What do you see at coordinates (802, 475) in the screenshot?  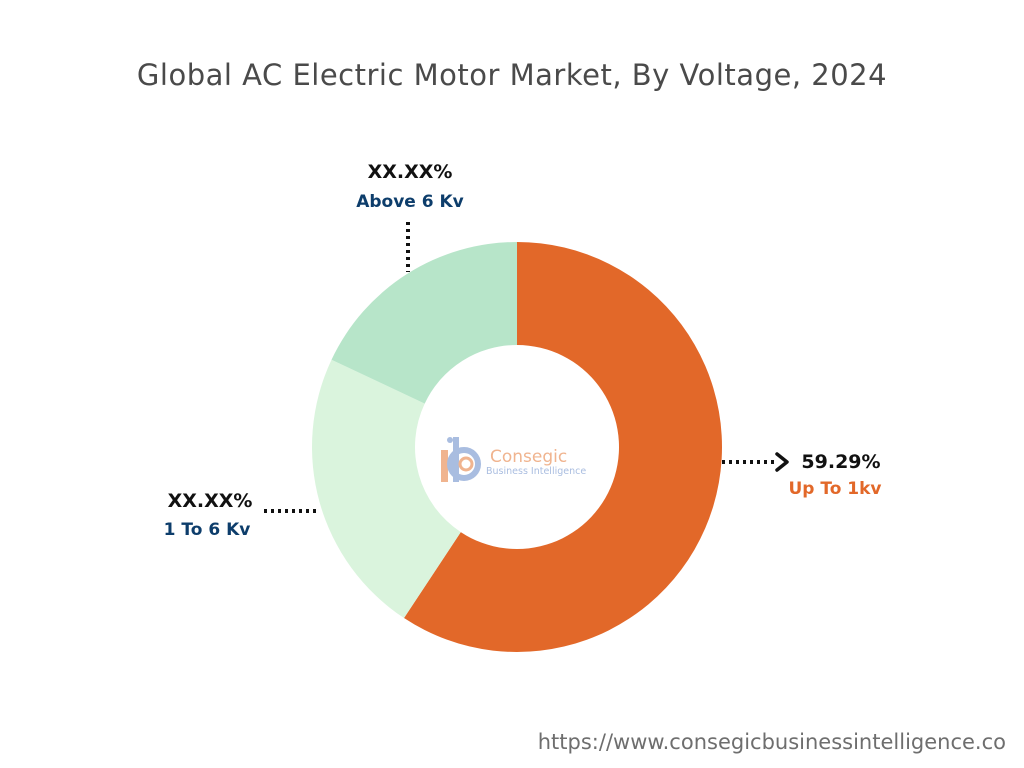 I see `callout-up-to-1kv: 59.29% Up To 1kv` at bounding box center [802, 475].